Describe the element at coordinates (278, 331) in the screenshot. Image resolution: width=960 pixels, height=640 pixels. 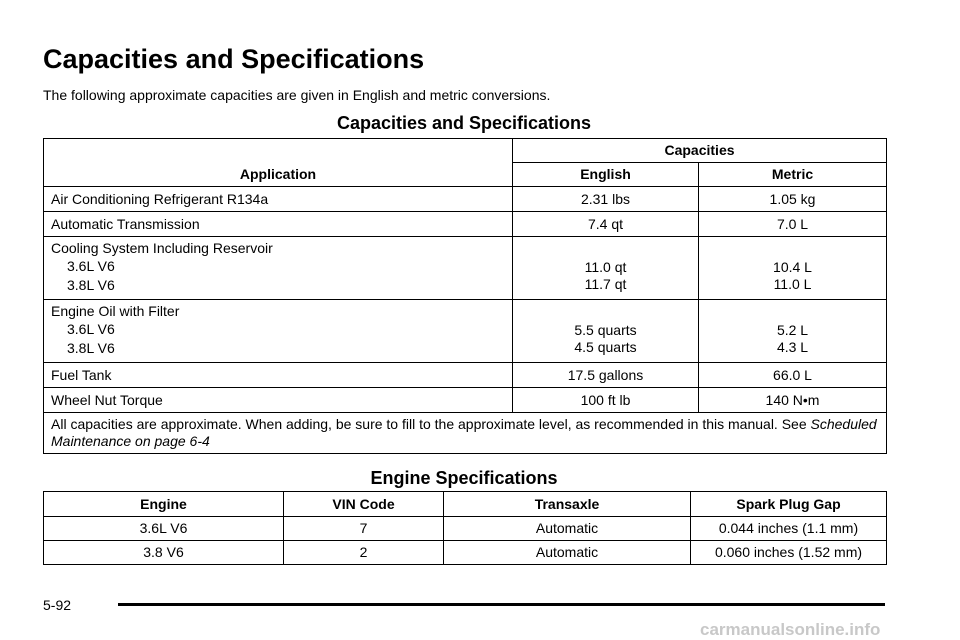
I see `application-cell: Engine Oil with Filter 3.6L V6 3.8L V6` at that location.